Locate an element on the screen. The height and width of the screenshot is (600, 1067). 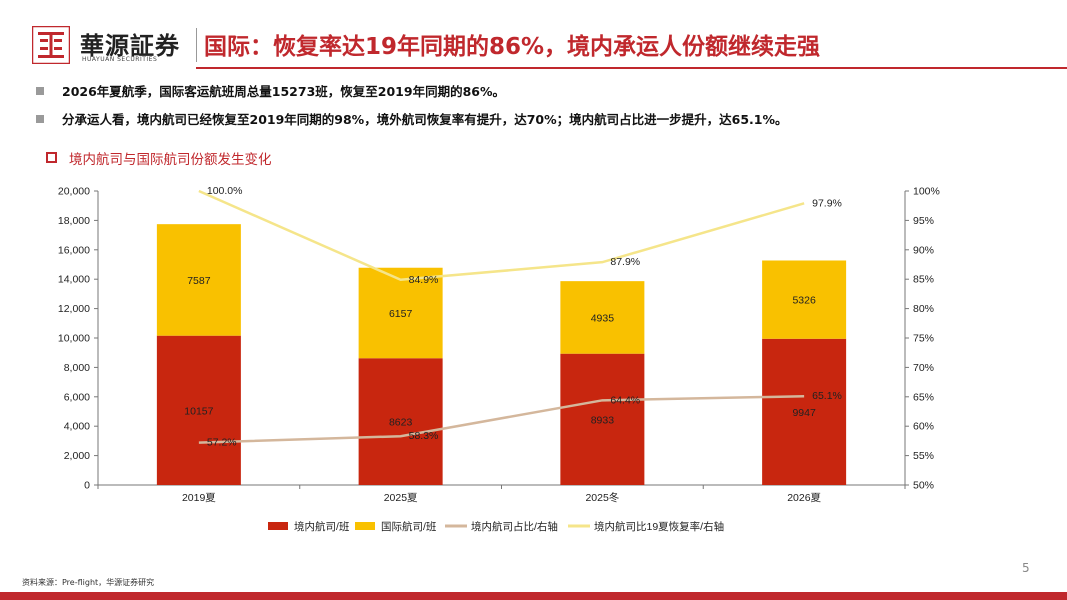
line-share is located at coordinates (501, 419).